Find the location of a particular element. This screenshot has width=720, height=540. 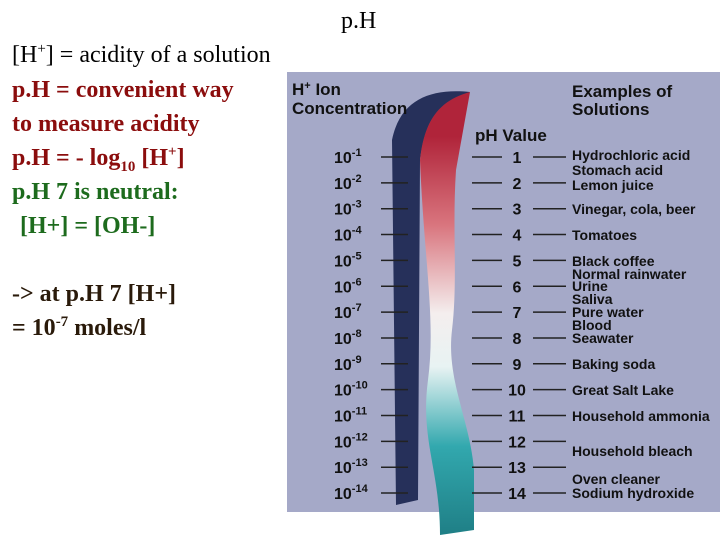

example-label: Baking soda is located at coordinates (613, 364).